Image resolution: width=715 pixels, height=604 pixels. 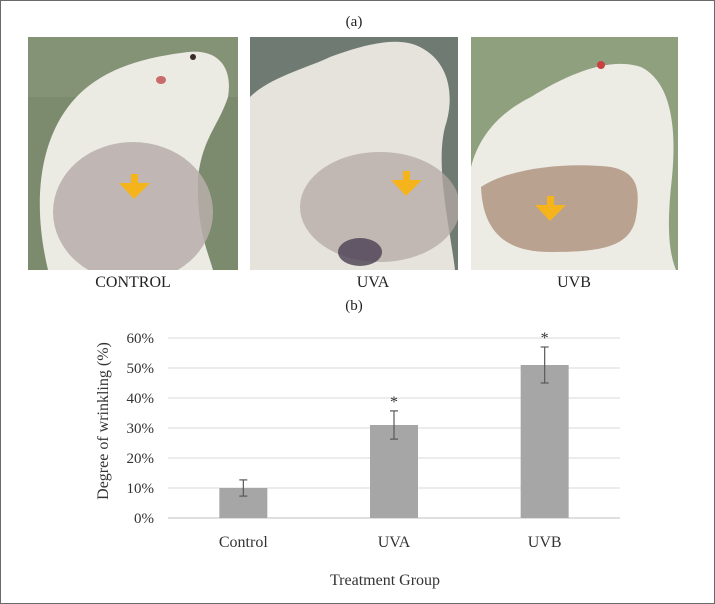 What do you see at coordinates (133, 282) in the screenshot?
I see `caption-control: CONTROL` at bounding box center [133, 282].